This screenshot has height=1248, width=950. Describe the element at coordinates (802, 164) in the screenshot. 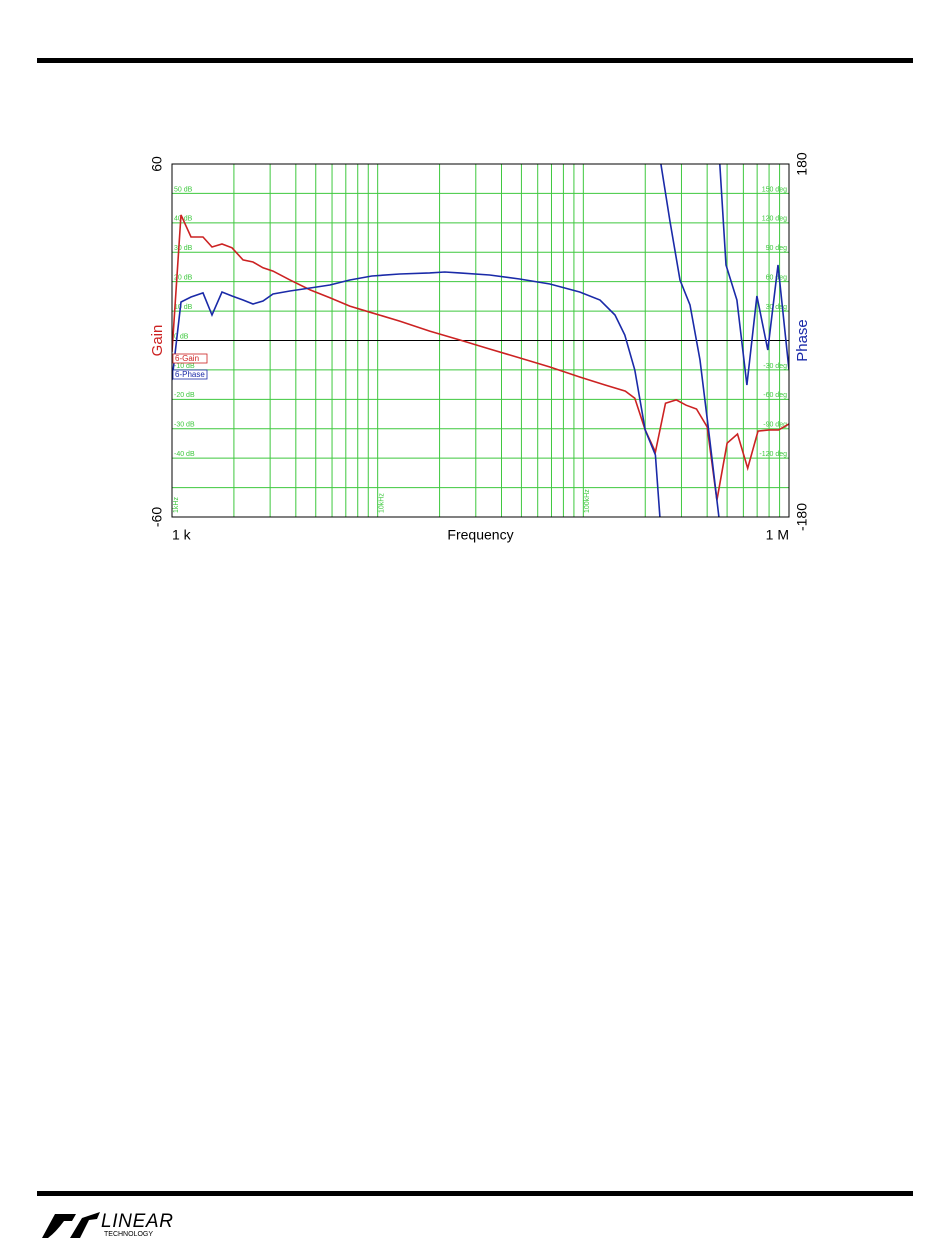

I see `y2-tick-label: 180` at that location.